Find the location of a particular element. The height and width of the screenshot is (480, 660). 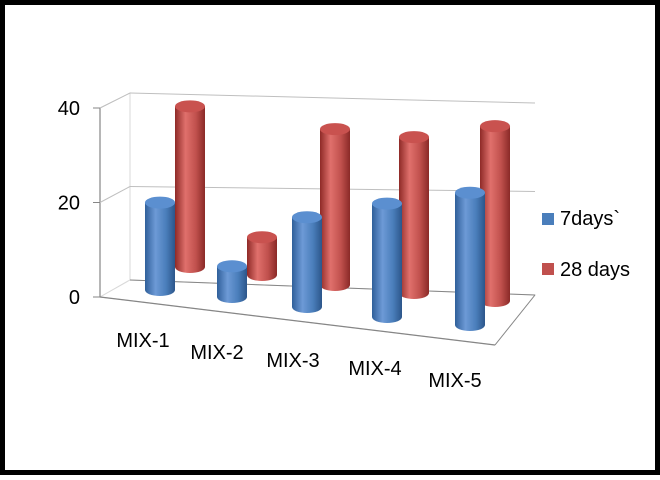

x-tick-label: MIX-4 is located at coordinates (374, 369).